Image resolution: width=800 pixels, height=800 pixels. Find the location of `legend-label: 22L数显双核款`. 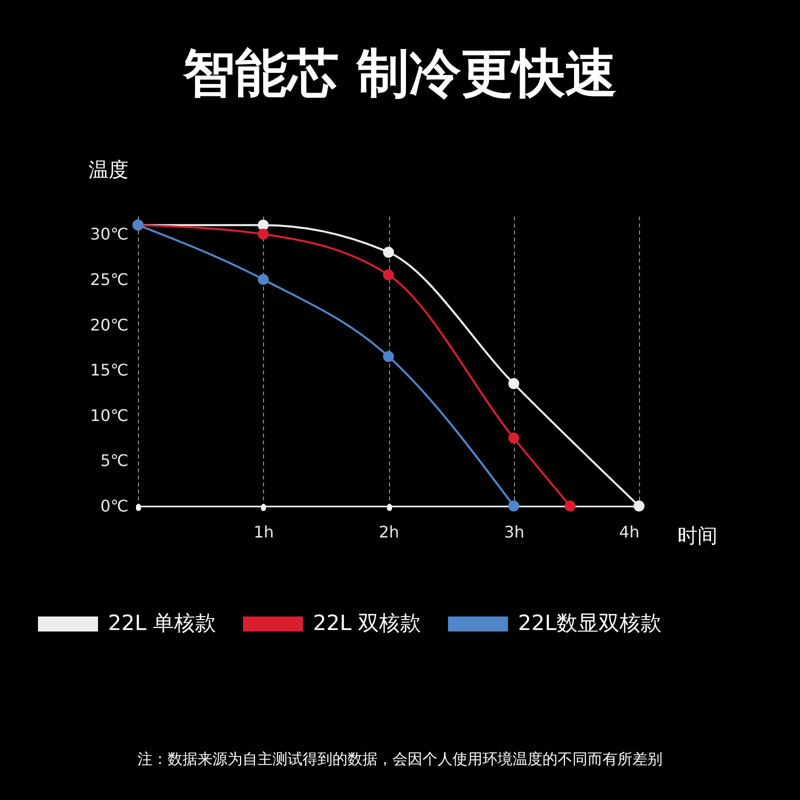

legend-label: 22L数显双核款 is located at coordinates (590, 623).